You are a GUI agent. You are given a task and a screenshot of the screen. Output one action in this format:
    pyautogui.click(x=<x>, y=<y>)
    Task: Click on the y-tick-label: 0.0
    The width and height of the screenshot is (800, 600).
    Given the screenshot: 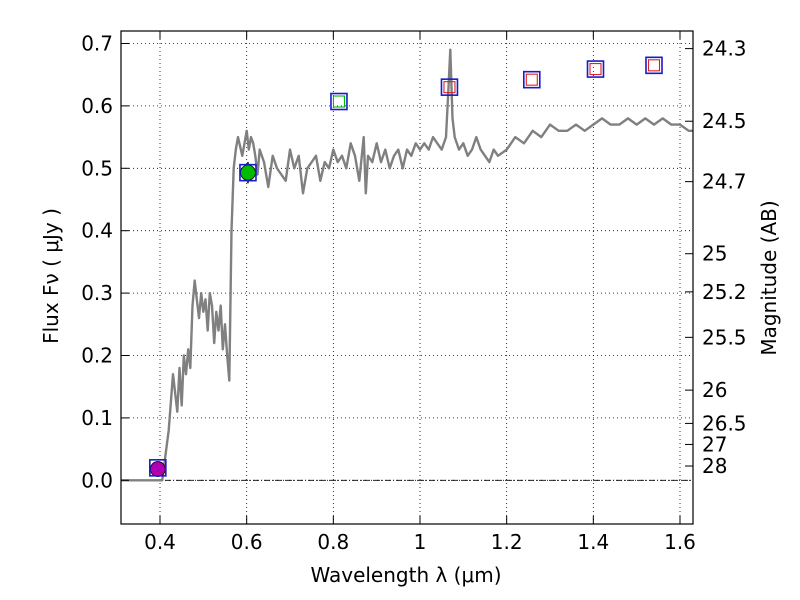 What is the action you would take?
    pyautogui.click(x=97, y=480)
    